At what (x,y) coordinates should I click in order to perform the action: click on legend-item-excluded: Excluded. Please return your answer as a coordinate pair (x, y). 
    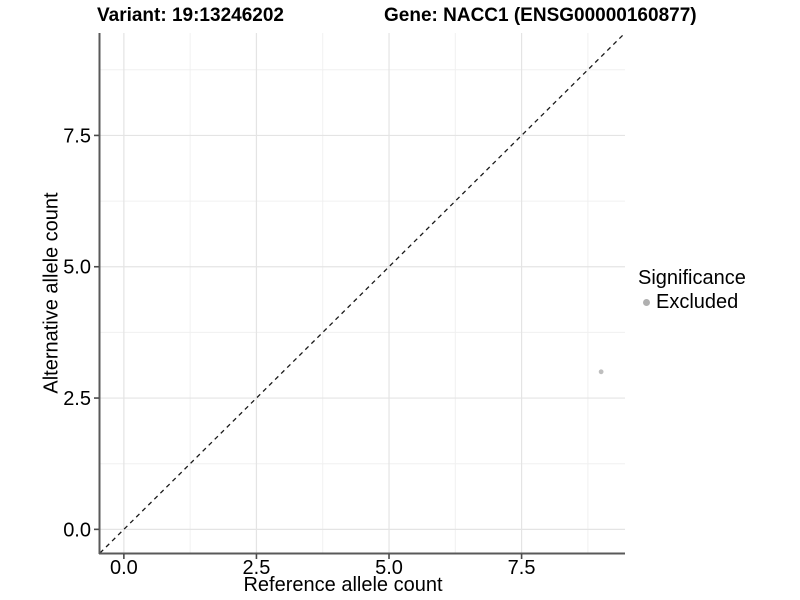
    Looking at the image, I should click on (692, 302).